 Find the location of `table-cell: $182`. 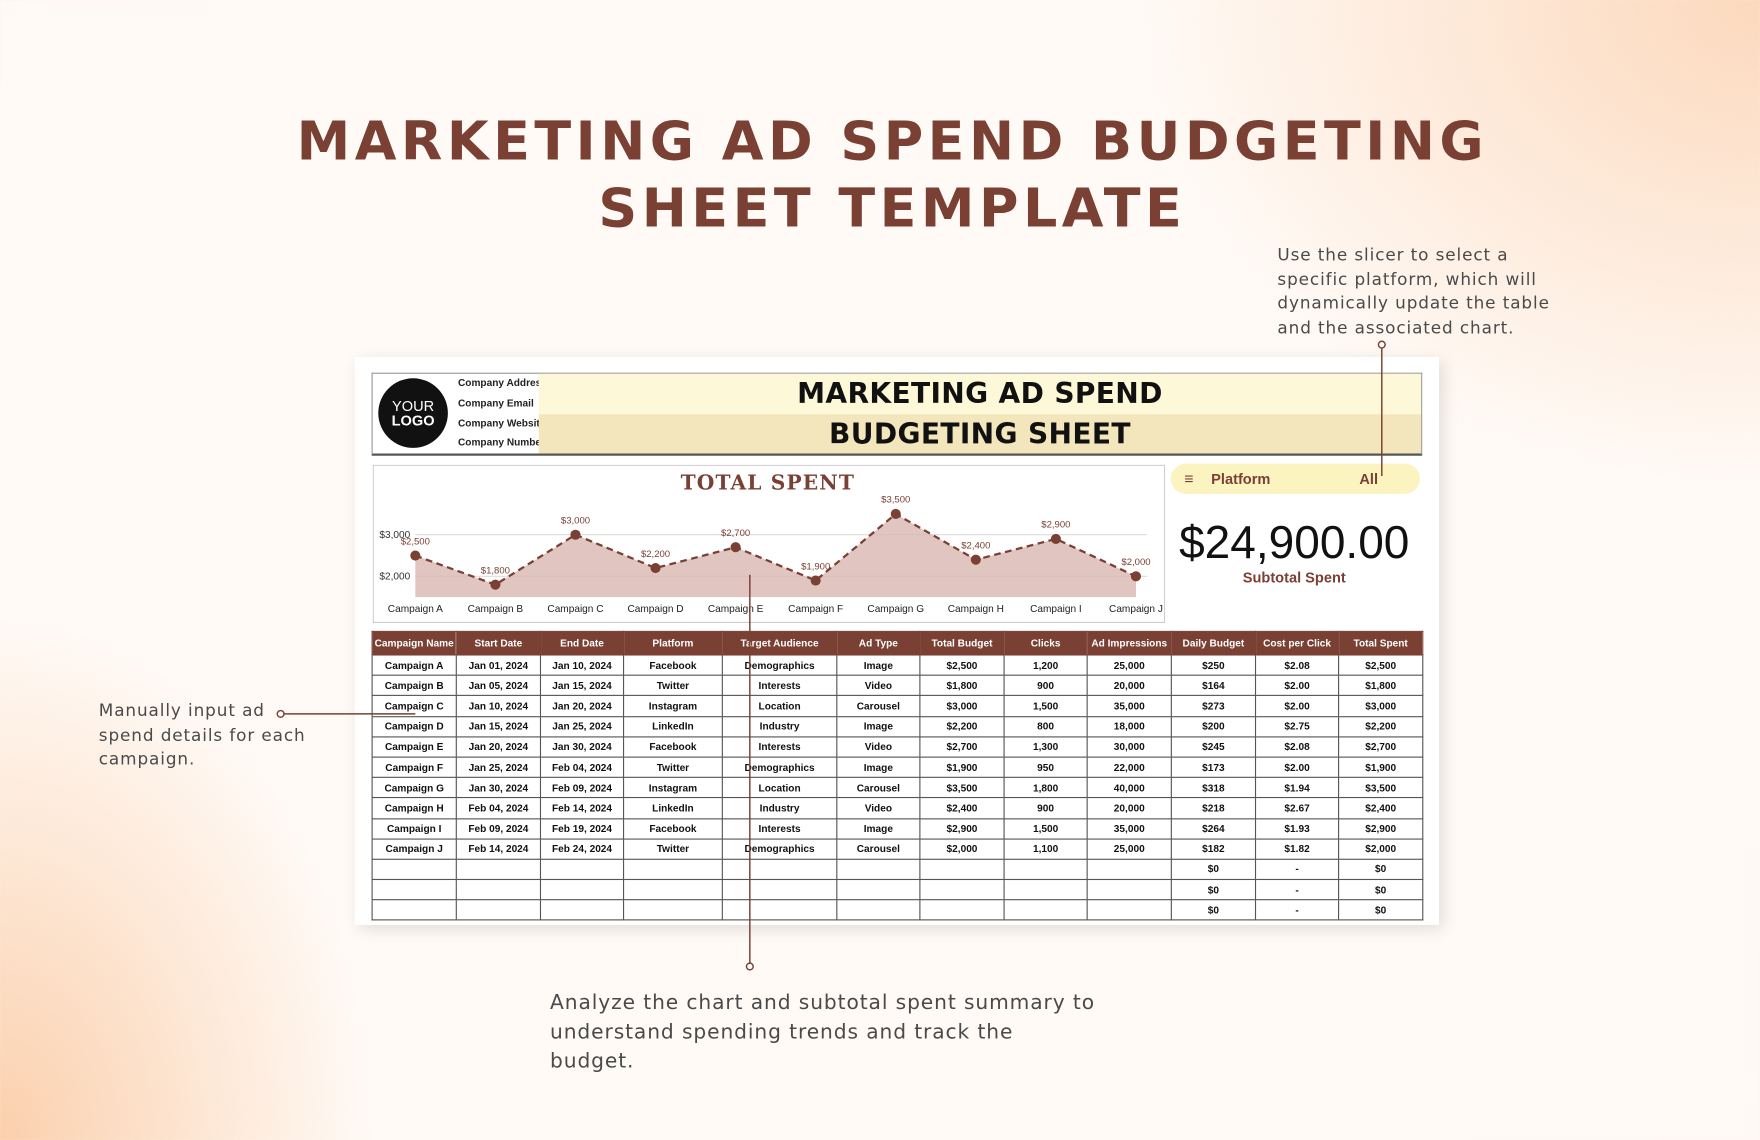

table-cell: $182 is located at coordinates (1213, 849).